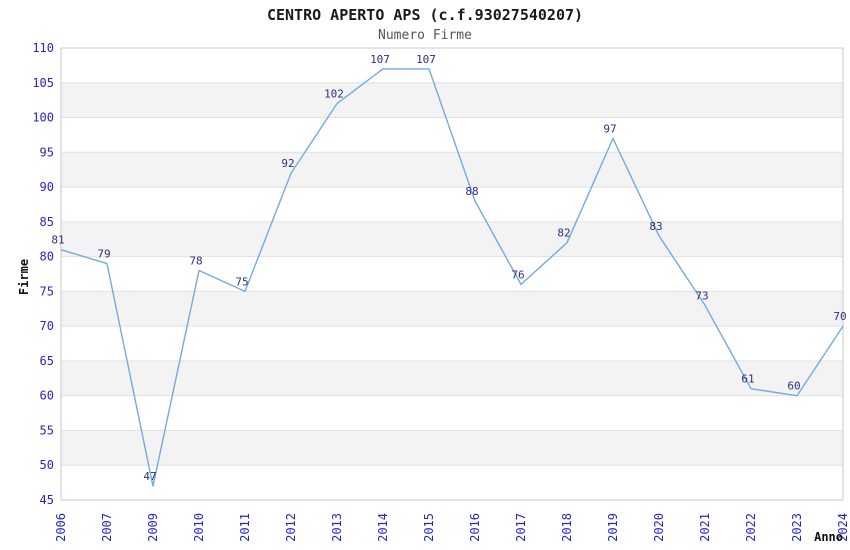 The width and height of the screenshot is (850, 550). What do you see at coordinates (241, 281) in the screenshot?
I see `value-label: 75` at bounding box center [241, 281].